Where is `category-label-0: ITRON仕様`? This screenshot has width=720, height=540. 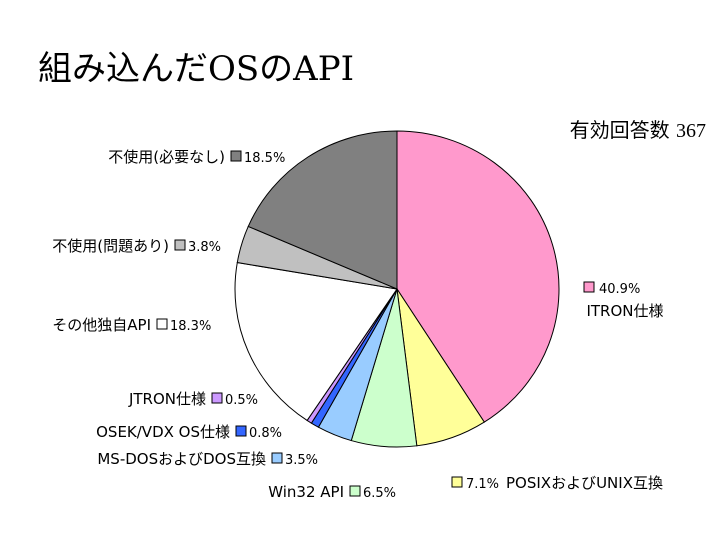
category-label-0: ITRON仕様 is located at coordinates (624, 311).